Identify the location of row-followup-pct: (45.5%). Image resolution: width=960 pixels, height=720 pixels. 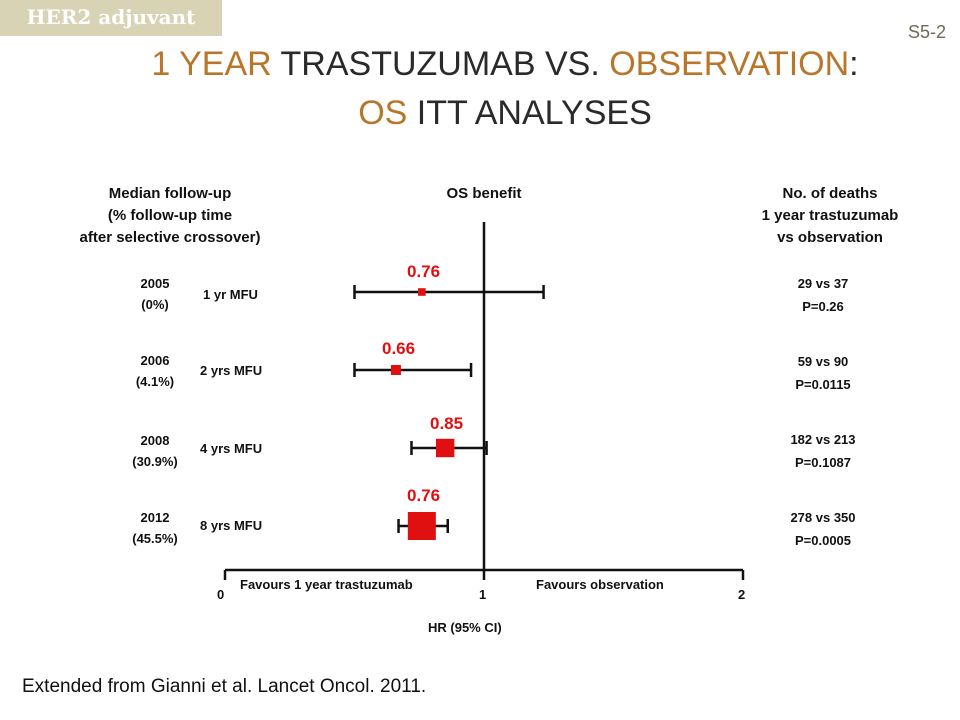
(155, 538).